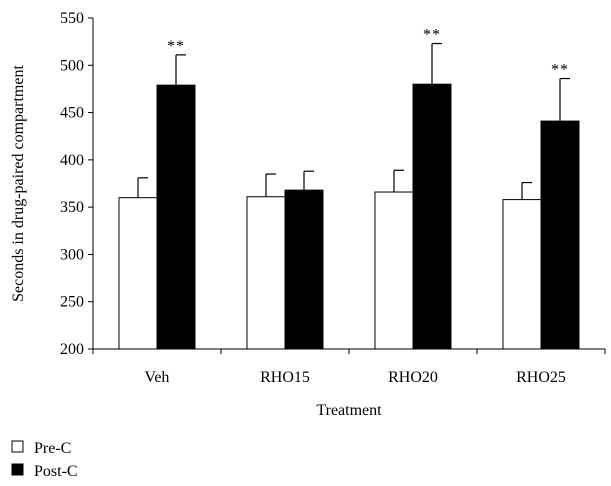  What do you see at coordinates (72, 113) in the screenshot?
I see `y-tick-label: 450` at bounding box center [72, 113].